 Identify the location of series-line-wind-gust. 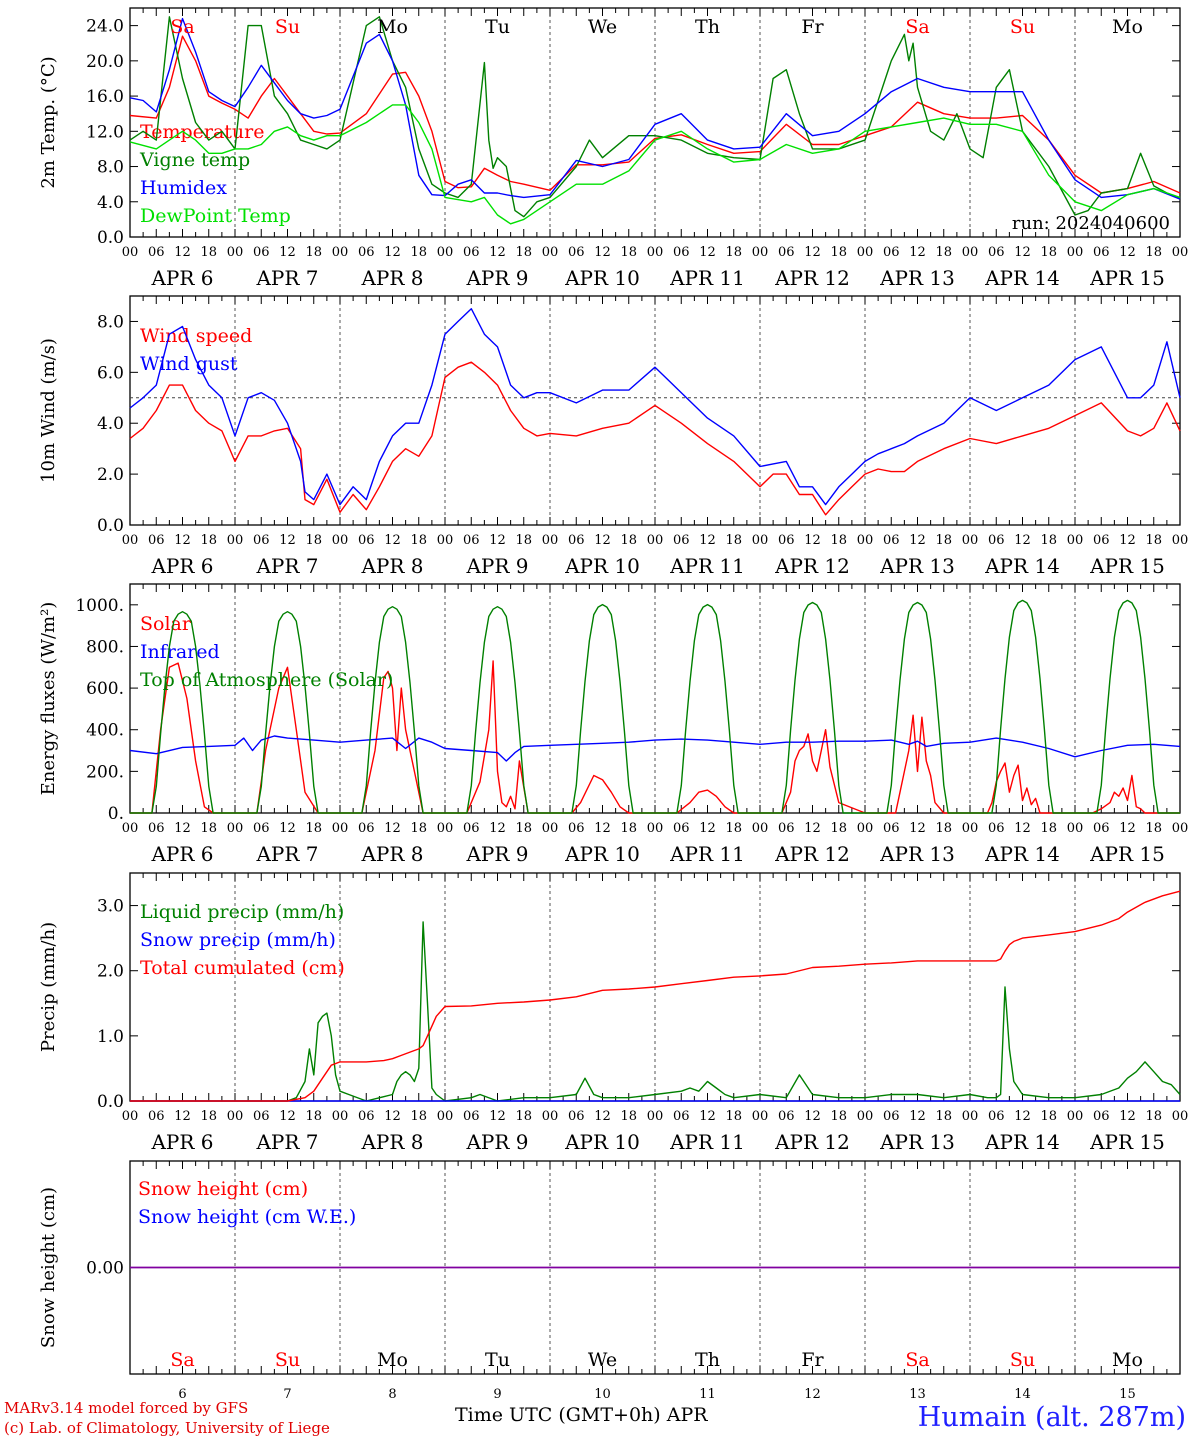
(655, 407).